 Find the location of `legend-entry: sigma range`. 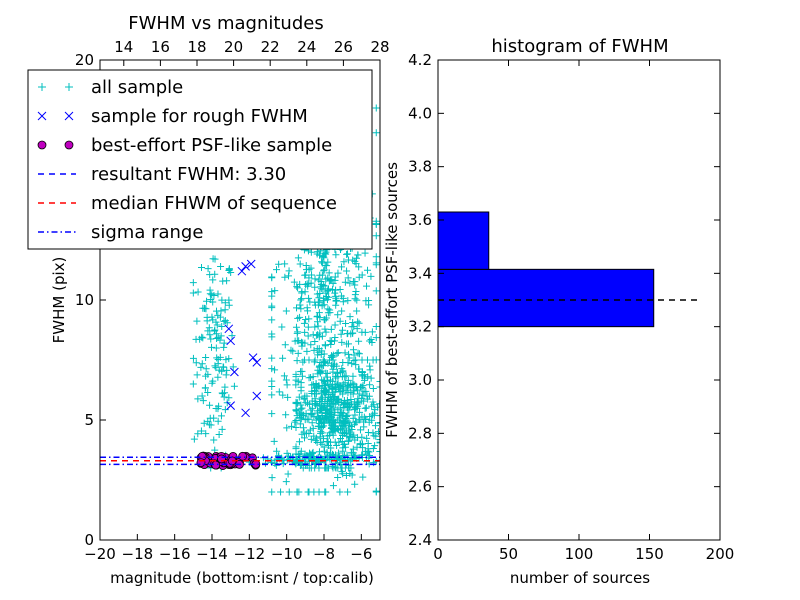

legend-entry: sigma range is located at coordinates (120, 232).